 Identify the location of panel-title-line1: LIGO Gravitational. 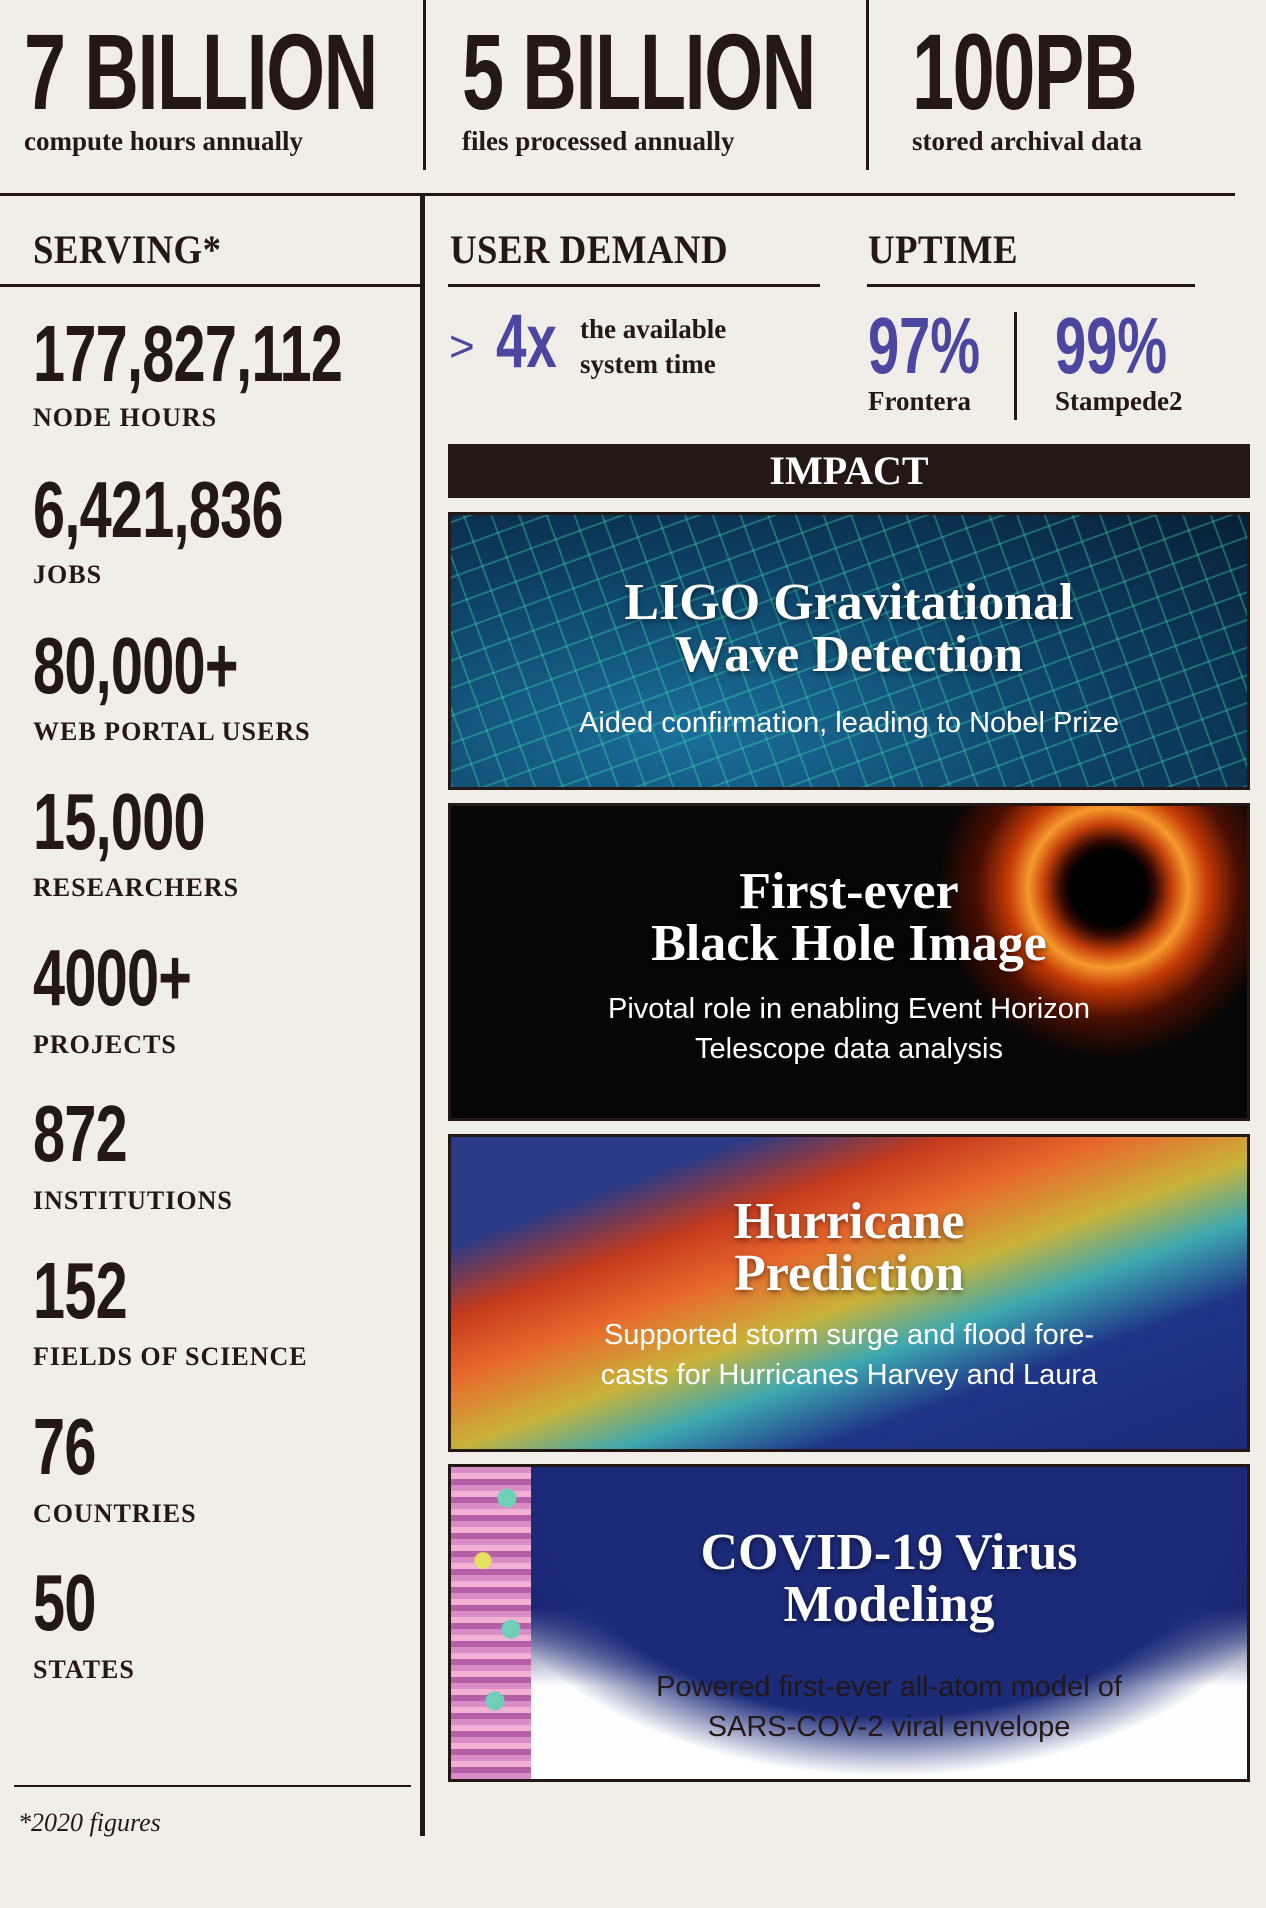
(849, 602).